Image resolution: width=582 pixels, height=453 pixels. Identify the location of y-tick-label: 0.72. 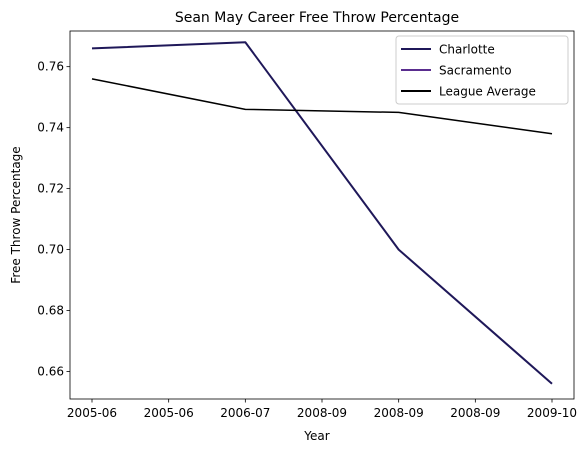
(50, 189).